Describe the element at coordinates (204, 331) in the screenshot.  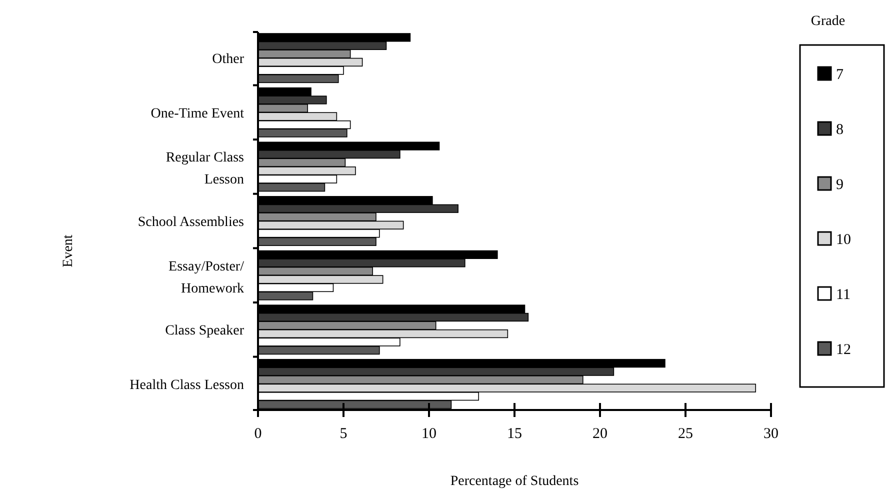
I see `y-tick-label: Class Speaker` at that location.